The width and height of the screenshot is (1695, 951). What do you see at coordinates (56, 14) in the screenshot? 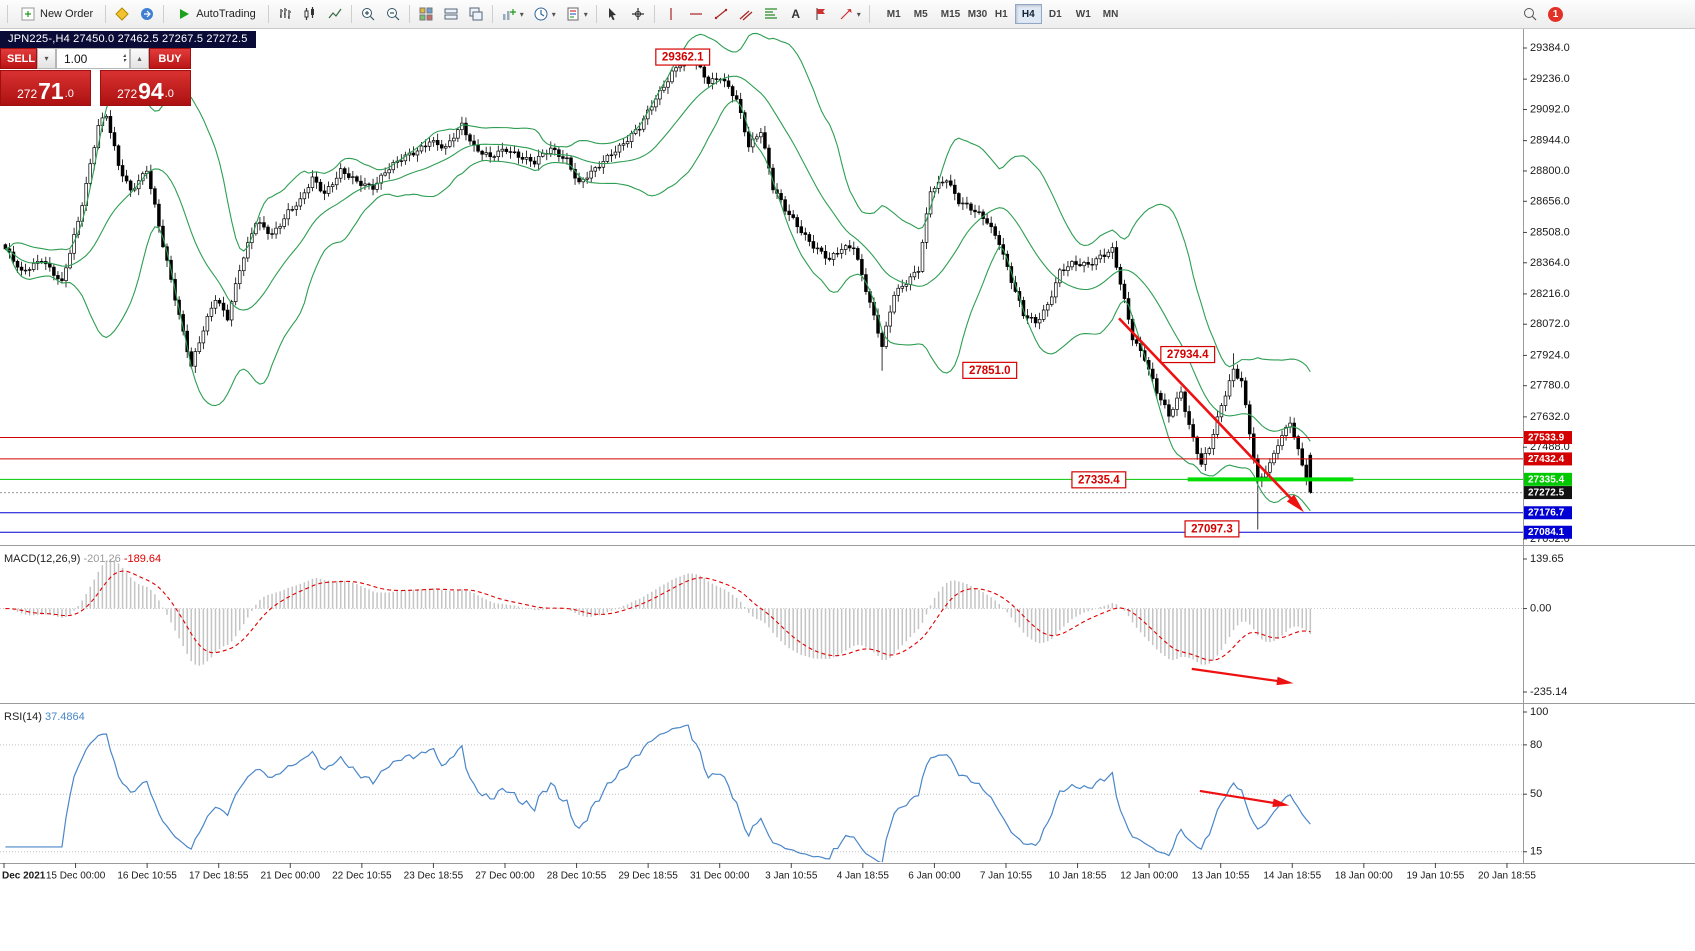
I see `new-order-button: New Order` at bounding box center [56, 14].